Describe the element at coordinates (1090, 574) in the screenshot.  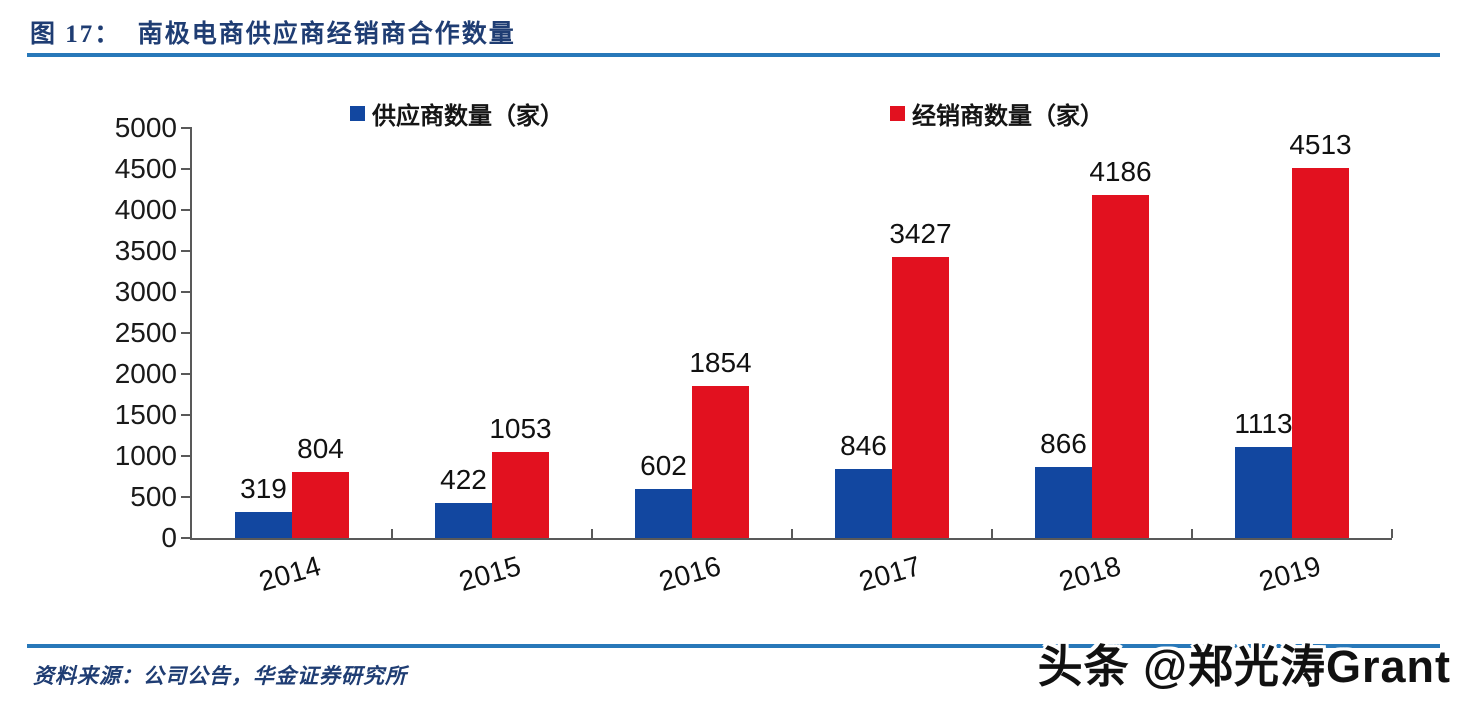
I see `x-category-label: 2018` at that location.